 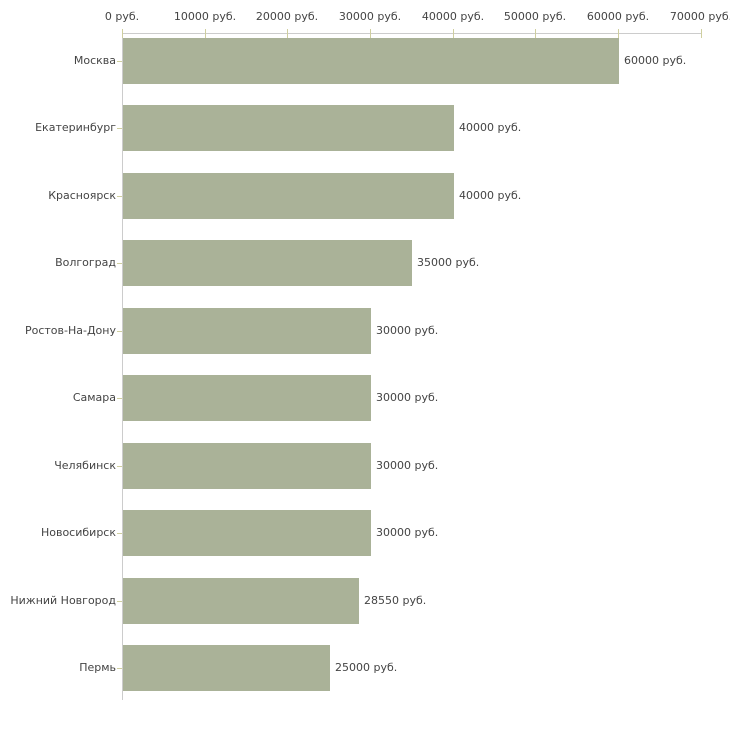 What do you see at coordinates (75, 127) in the screenshot?
I see `category-label: Екатеринбург` at bounding box center [75, 127].